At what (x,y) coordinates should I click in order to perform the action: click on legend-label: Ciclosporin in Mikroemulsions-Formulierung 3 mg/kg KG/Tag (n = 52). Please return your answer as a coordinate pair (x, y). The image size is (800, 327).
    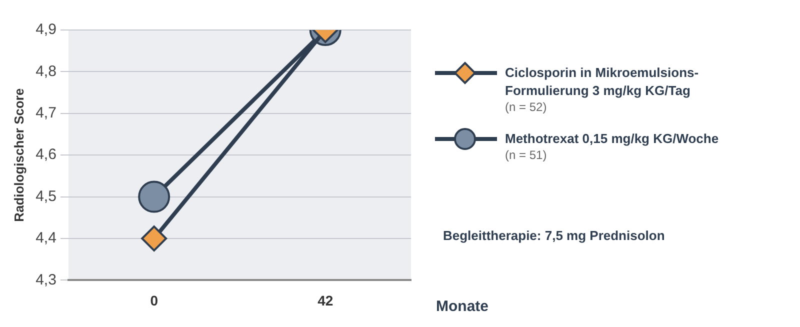
    Looking at the image, I should click on (602, 89).